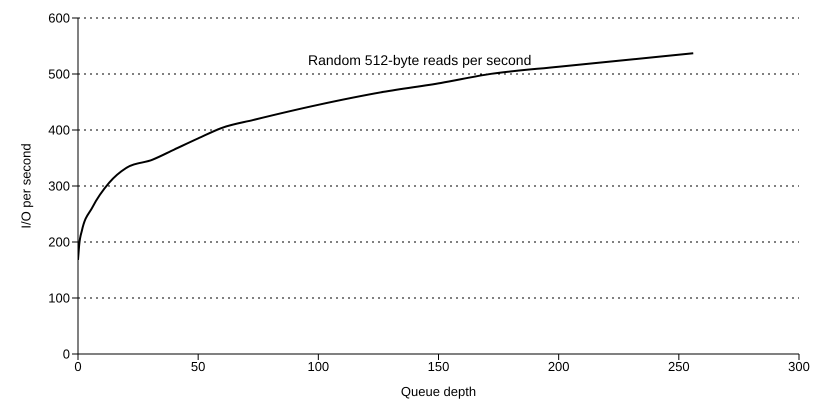 Image resolution: width=837 pixels, height=416 pixels. What do you see at coordinates (59, 298) in the screenshot?
I see `y-tick-label: 100` at bounding box center [59, 298].